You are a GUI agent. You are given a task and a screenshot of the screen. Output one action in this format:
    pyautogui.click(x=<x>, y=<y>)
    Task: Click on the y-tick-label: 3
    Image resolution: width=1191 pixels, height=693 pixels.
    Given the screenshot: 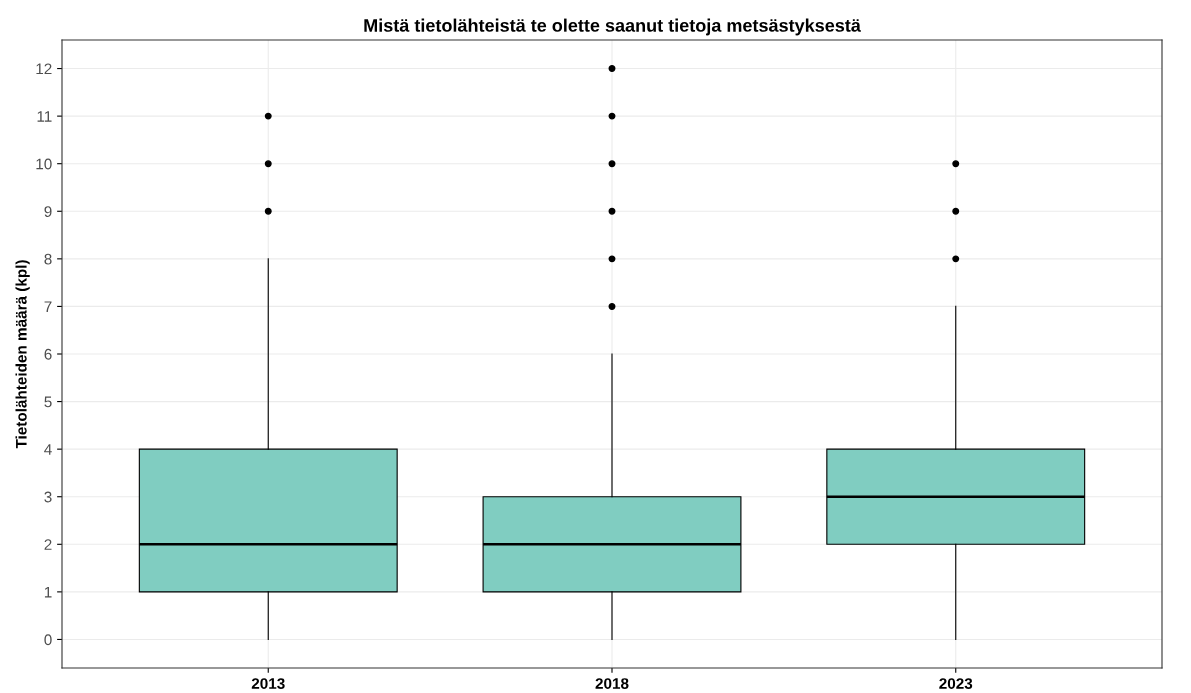 What is the action you would take?
    pyautogui.click(x=48, y=497)
    